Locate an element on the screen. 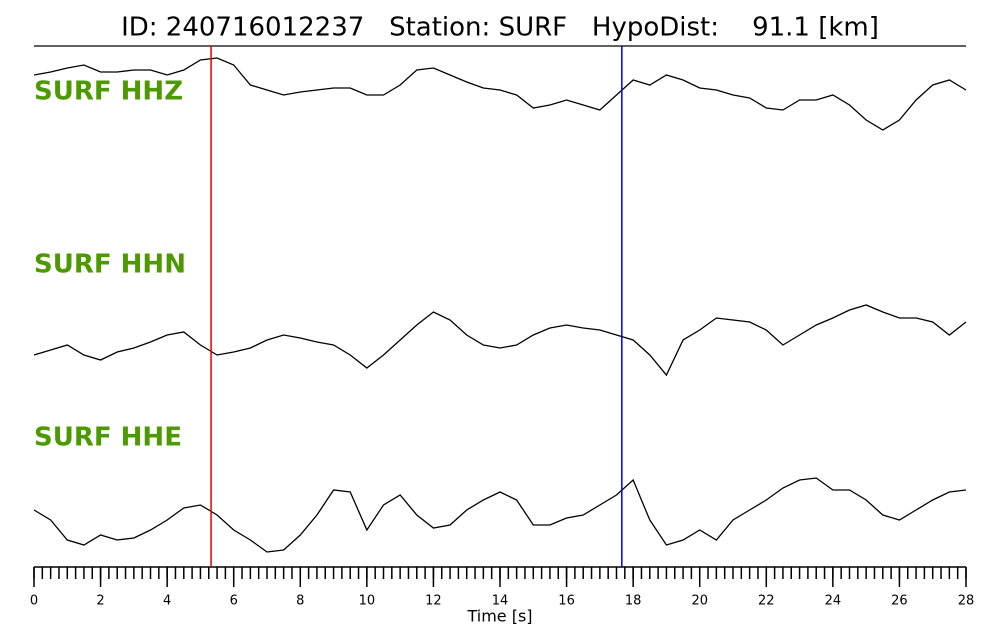 This screenshot has height=640, width=1000. x-tick-label: 22 is located at coordinates (766, 601).